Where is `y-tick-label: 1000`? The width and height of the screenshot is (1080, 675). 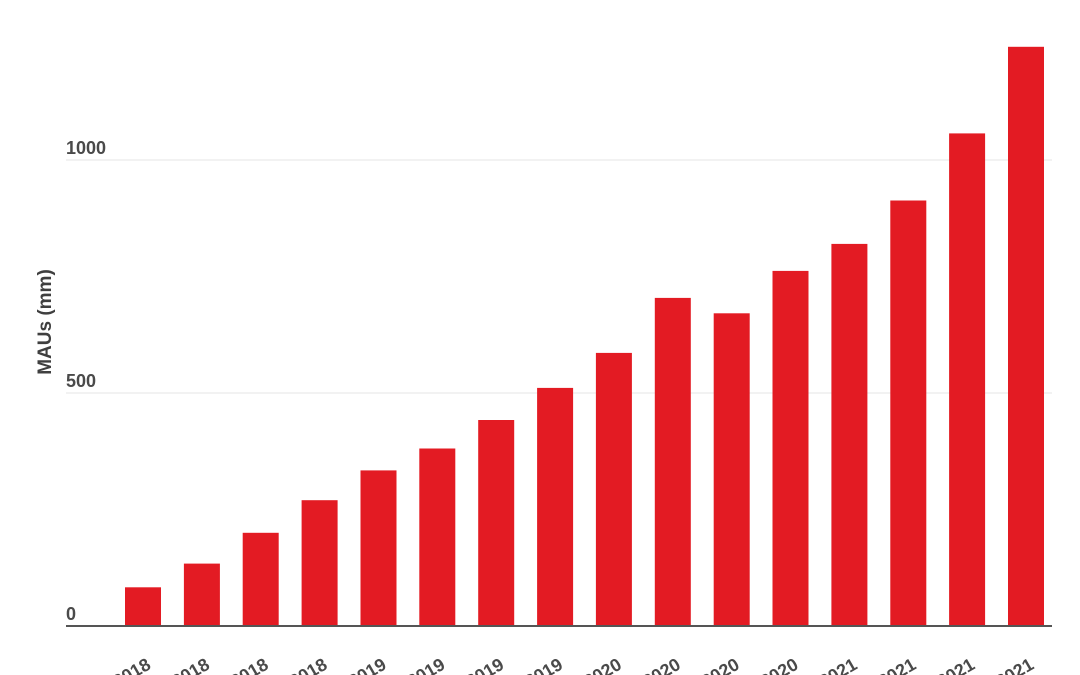 y-tick-label: 1000 is located at coordinates (86, 148).